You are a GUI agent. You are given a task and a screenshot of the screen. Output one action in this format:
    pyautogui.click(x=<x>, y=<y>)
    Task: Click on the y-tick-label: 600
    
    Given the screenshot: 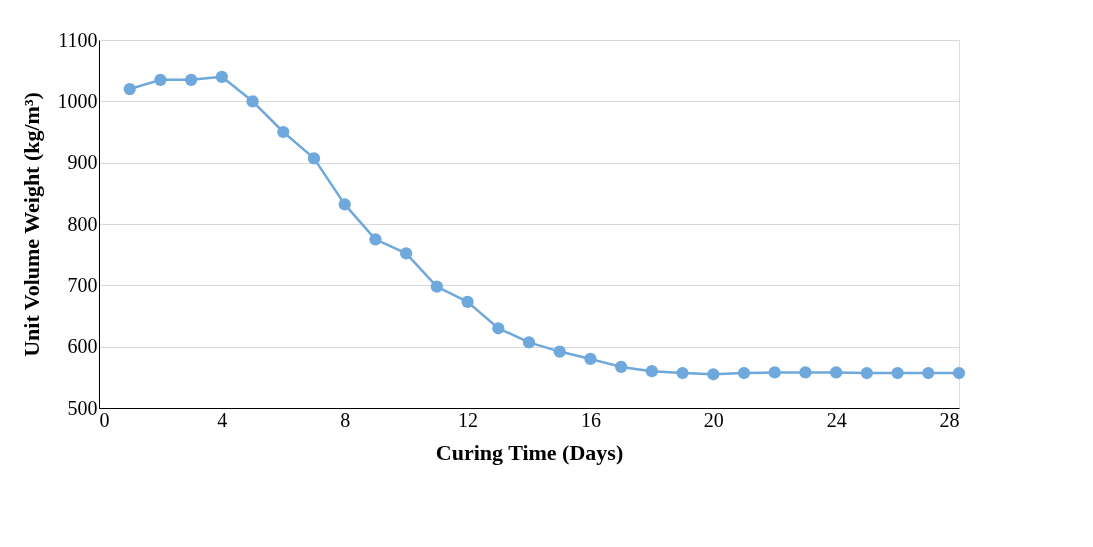 What is the action you would take?
    pyautogui.click(x=82, y=346)
    